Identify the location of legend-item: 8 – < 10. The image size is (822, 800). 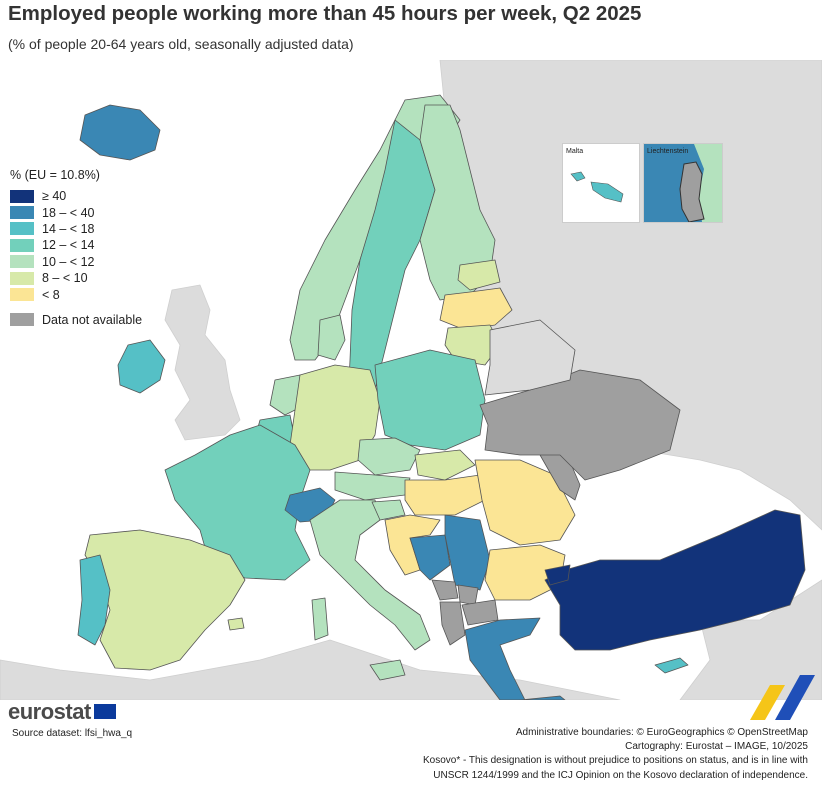
(76, 278).